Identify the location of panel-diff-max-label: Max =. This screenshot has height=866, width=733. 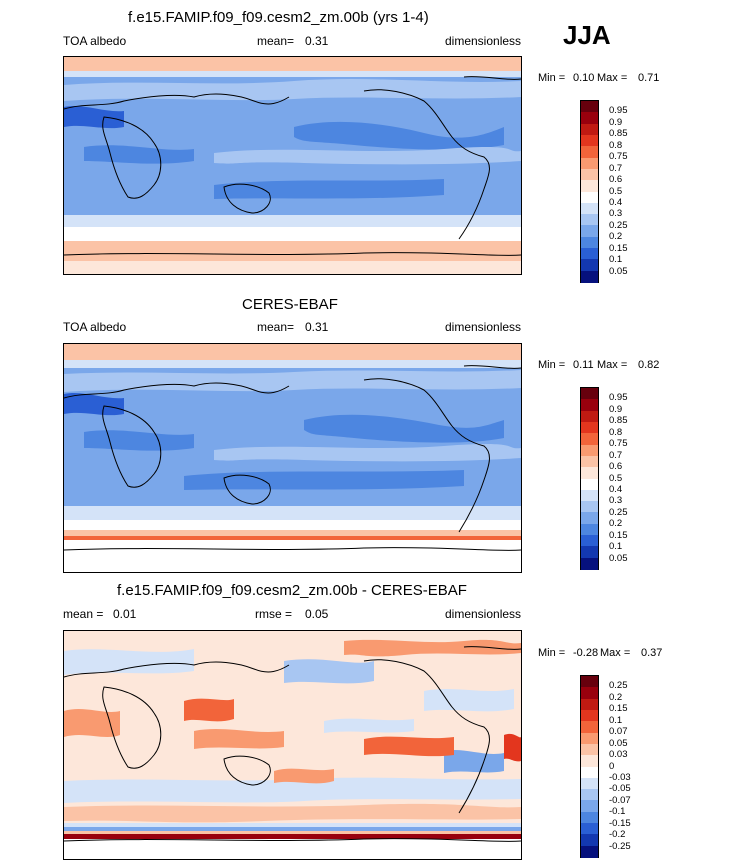
(615, 653).